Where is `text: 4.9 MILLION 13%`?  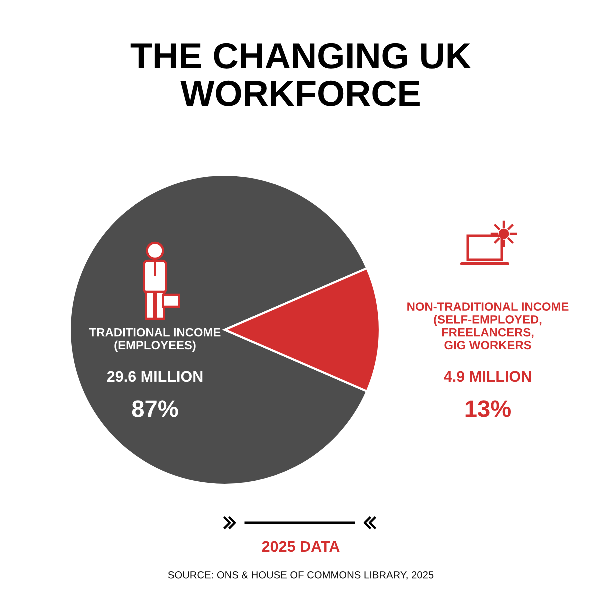 text: 4.9 MILLION 13% is located at coordinates (488, 394).